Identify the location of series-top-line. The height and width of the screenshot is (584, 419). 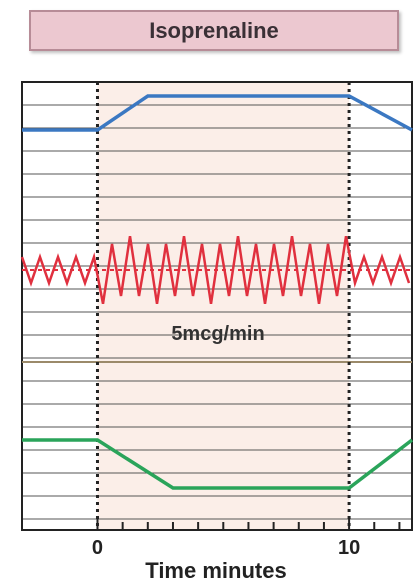
(217, 113).